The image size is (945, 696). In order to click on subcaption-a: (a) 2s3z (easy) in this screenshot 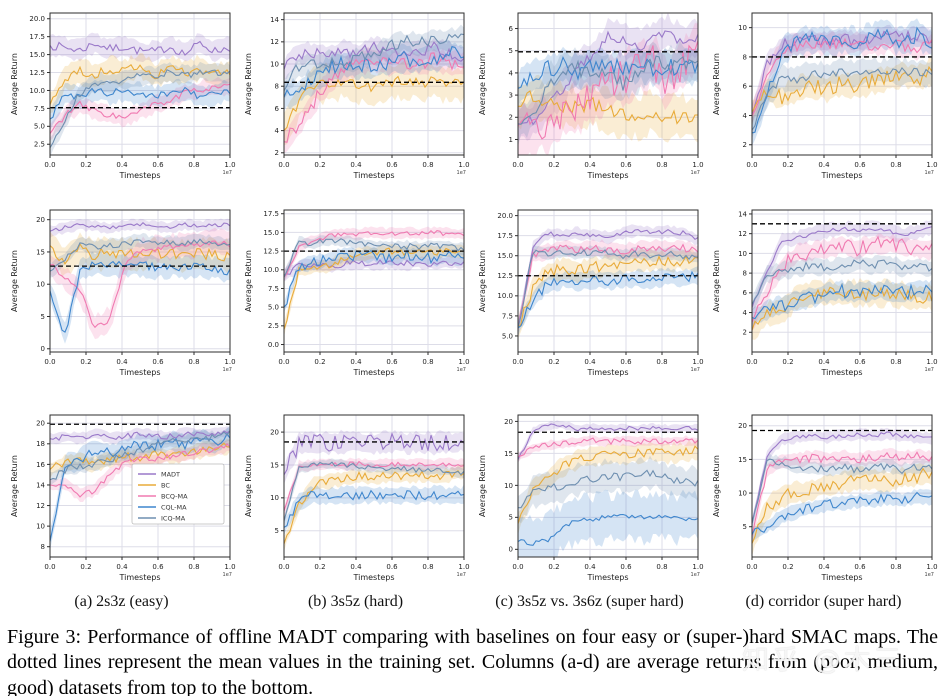, I will do `click(121, 601)`.